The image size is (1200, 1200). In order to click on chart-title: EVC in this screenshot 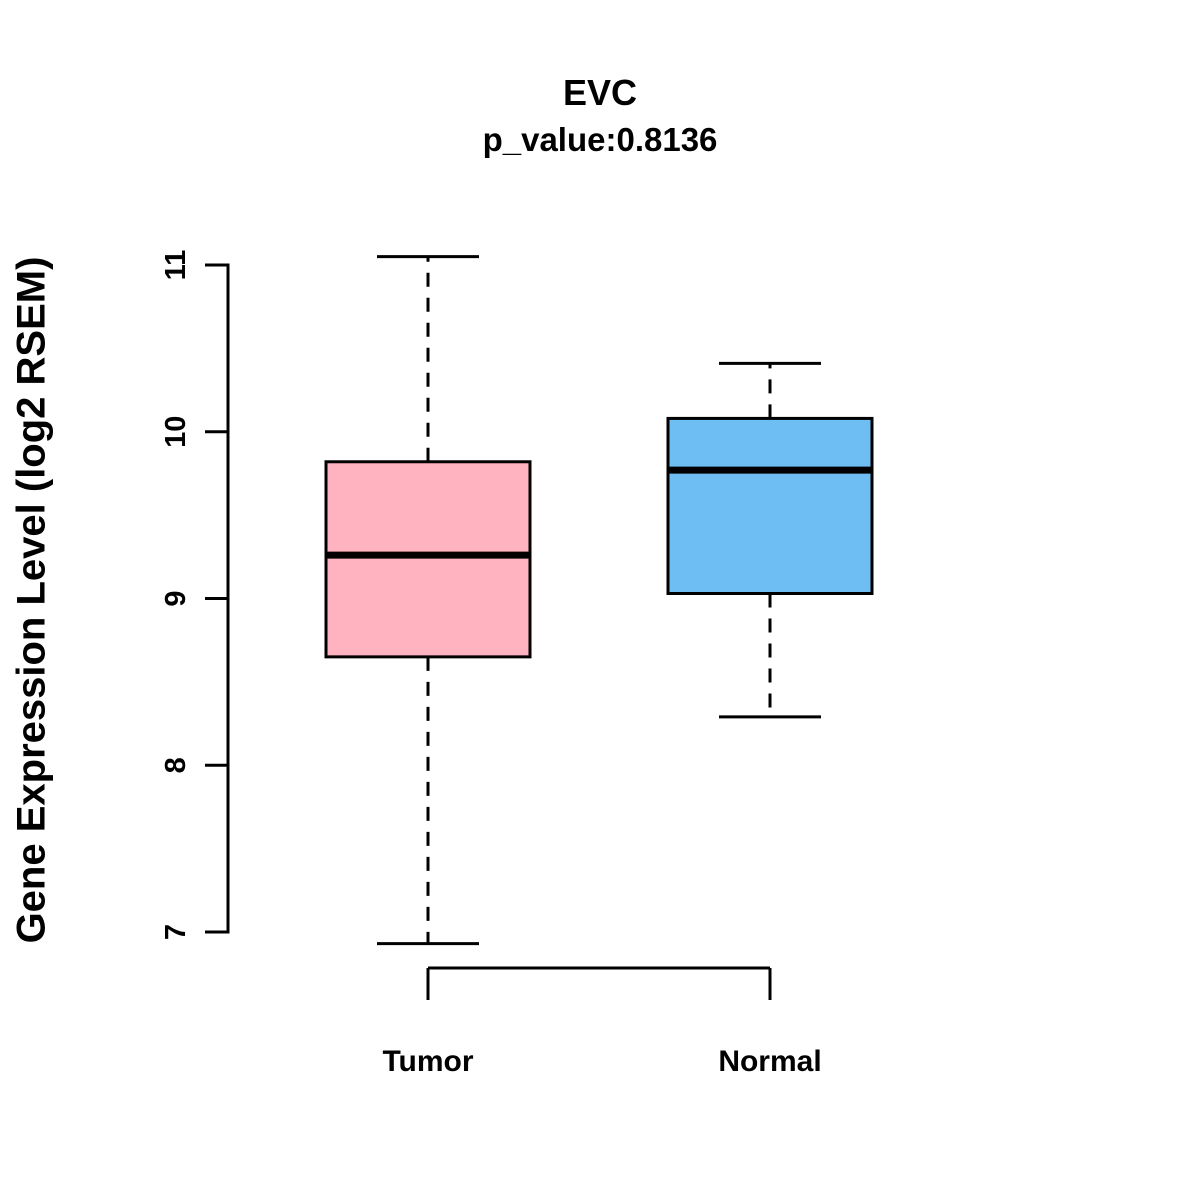, I will do `click(600, 92)`.